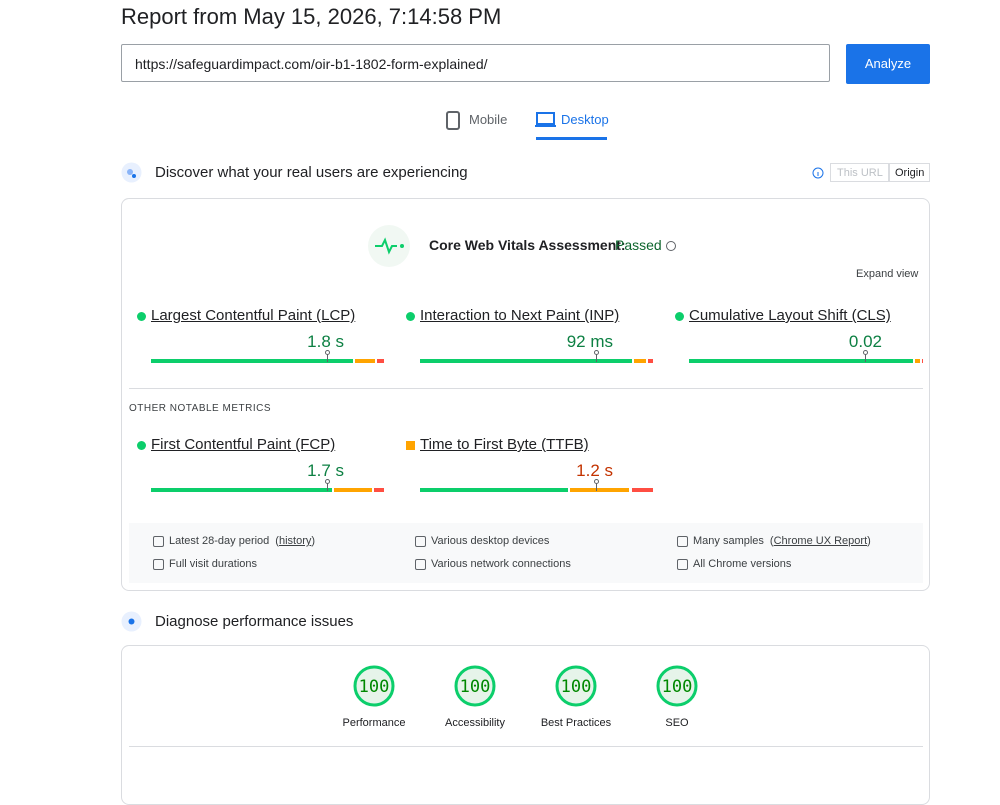 This screenshot has height=805, width=1000. I want to click on tab-indicator, so click(571, 138).